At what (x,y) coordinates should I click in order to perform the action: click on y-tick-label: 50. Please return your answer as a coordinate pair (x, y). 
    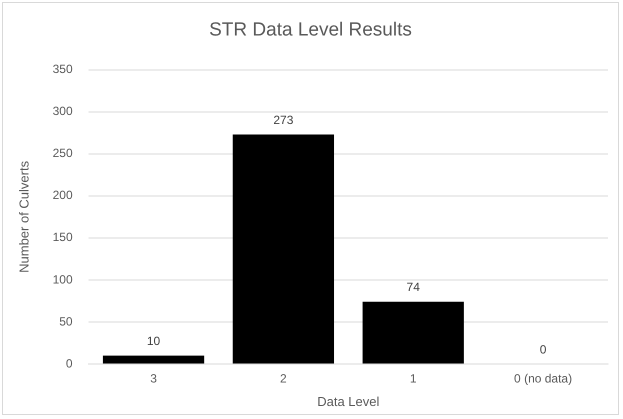
    Looking at the image, I should click on (66, 321).